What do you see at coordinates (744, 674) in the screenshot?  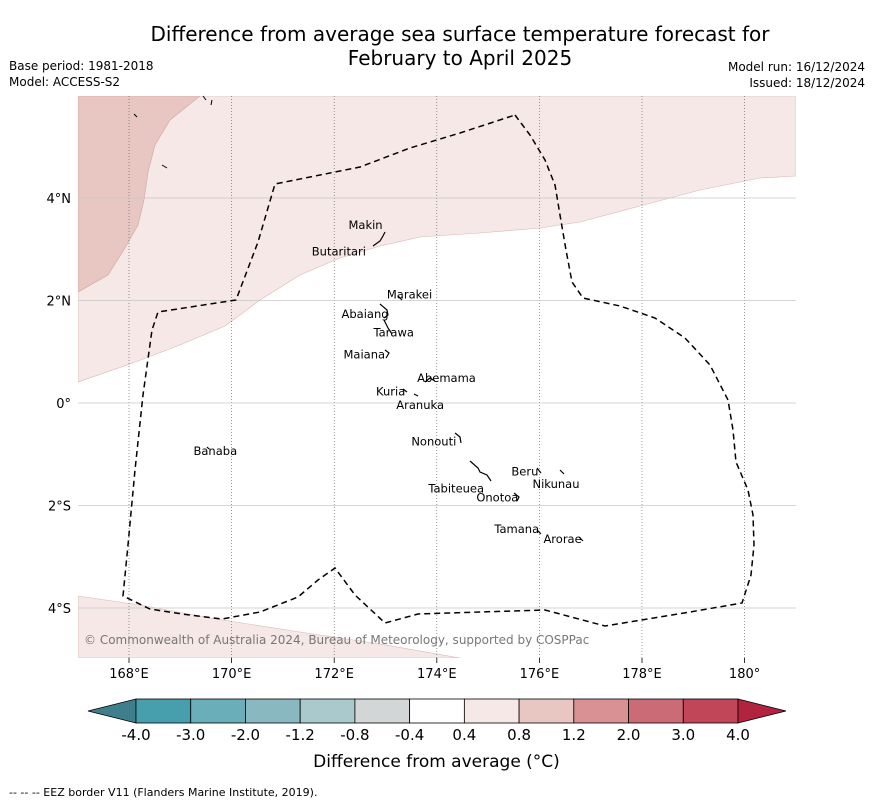 I see `lon-label: 180°` at bounding box center [744, 674].